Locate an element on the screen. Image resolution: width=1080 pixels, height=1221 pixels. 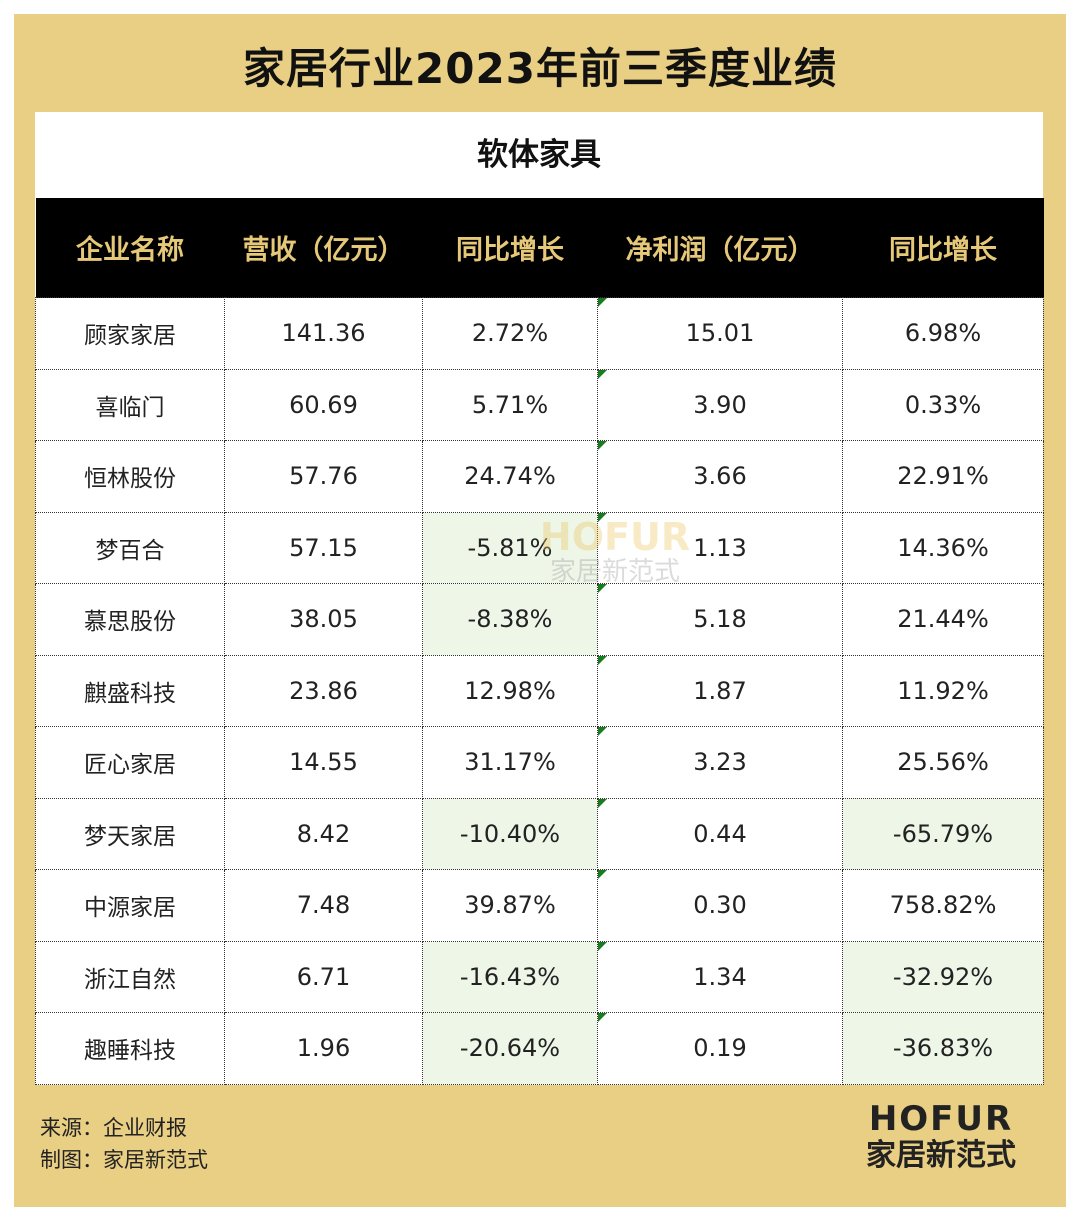
cell-revenue: 141.36 is located at coordinates (323, 333).